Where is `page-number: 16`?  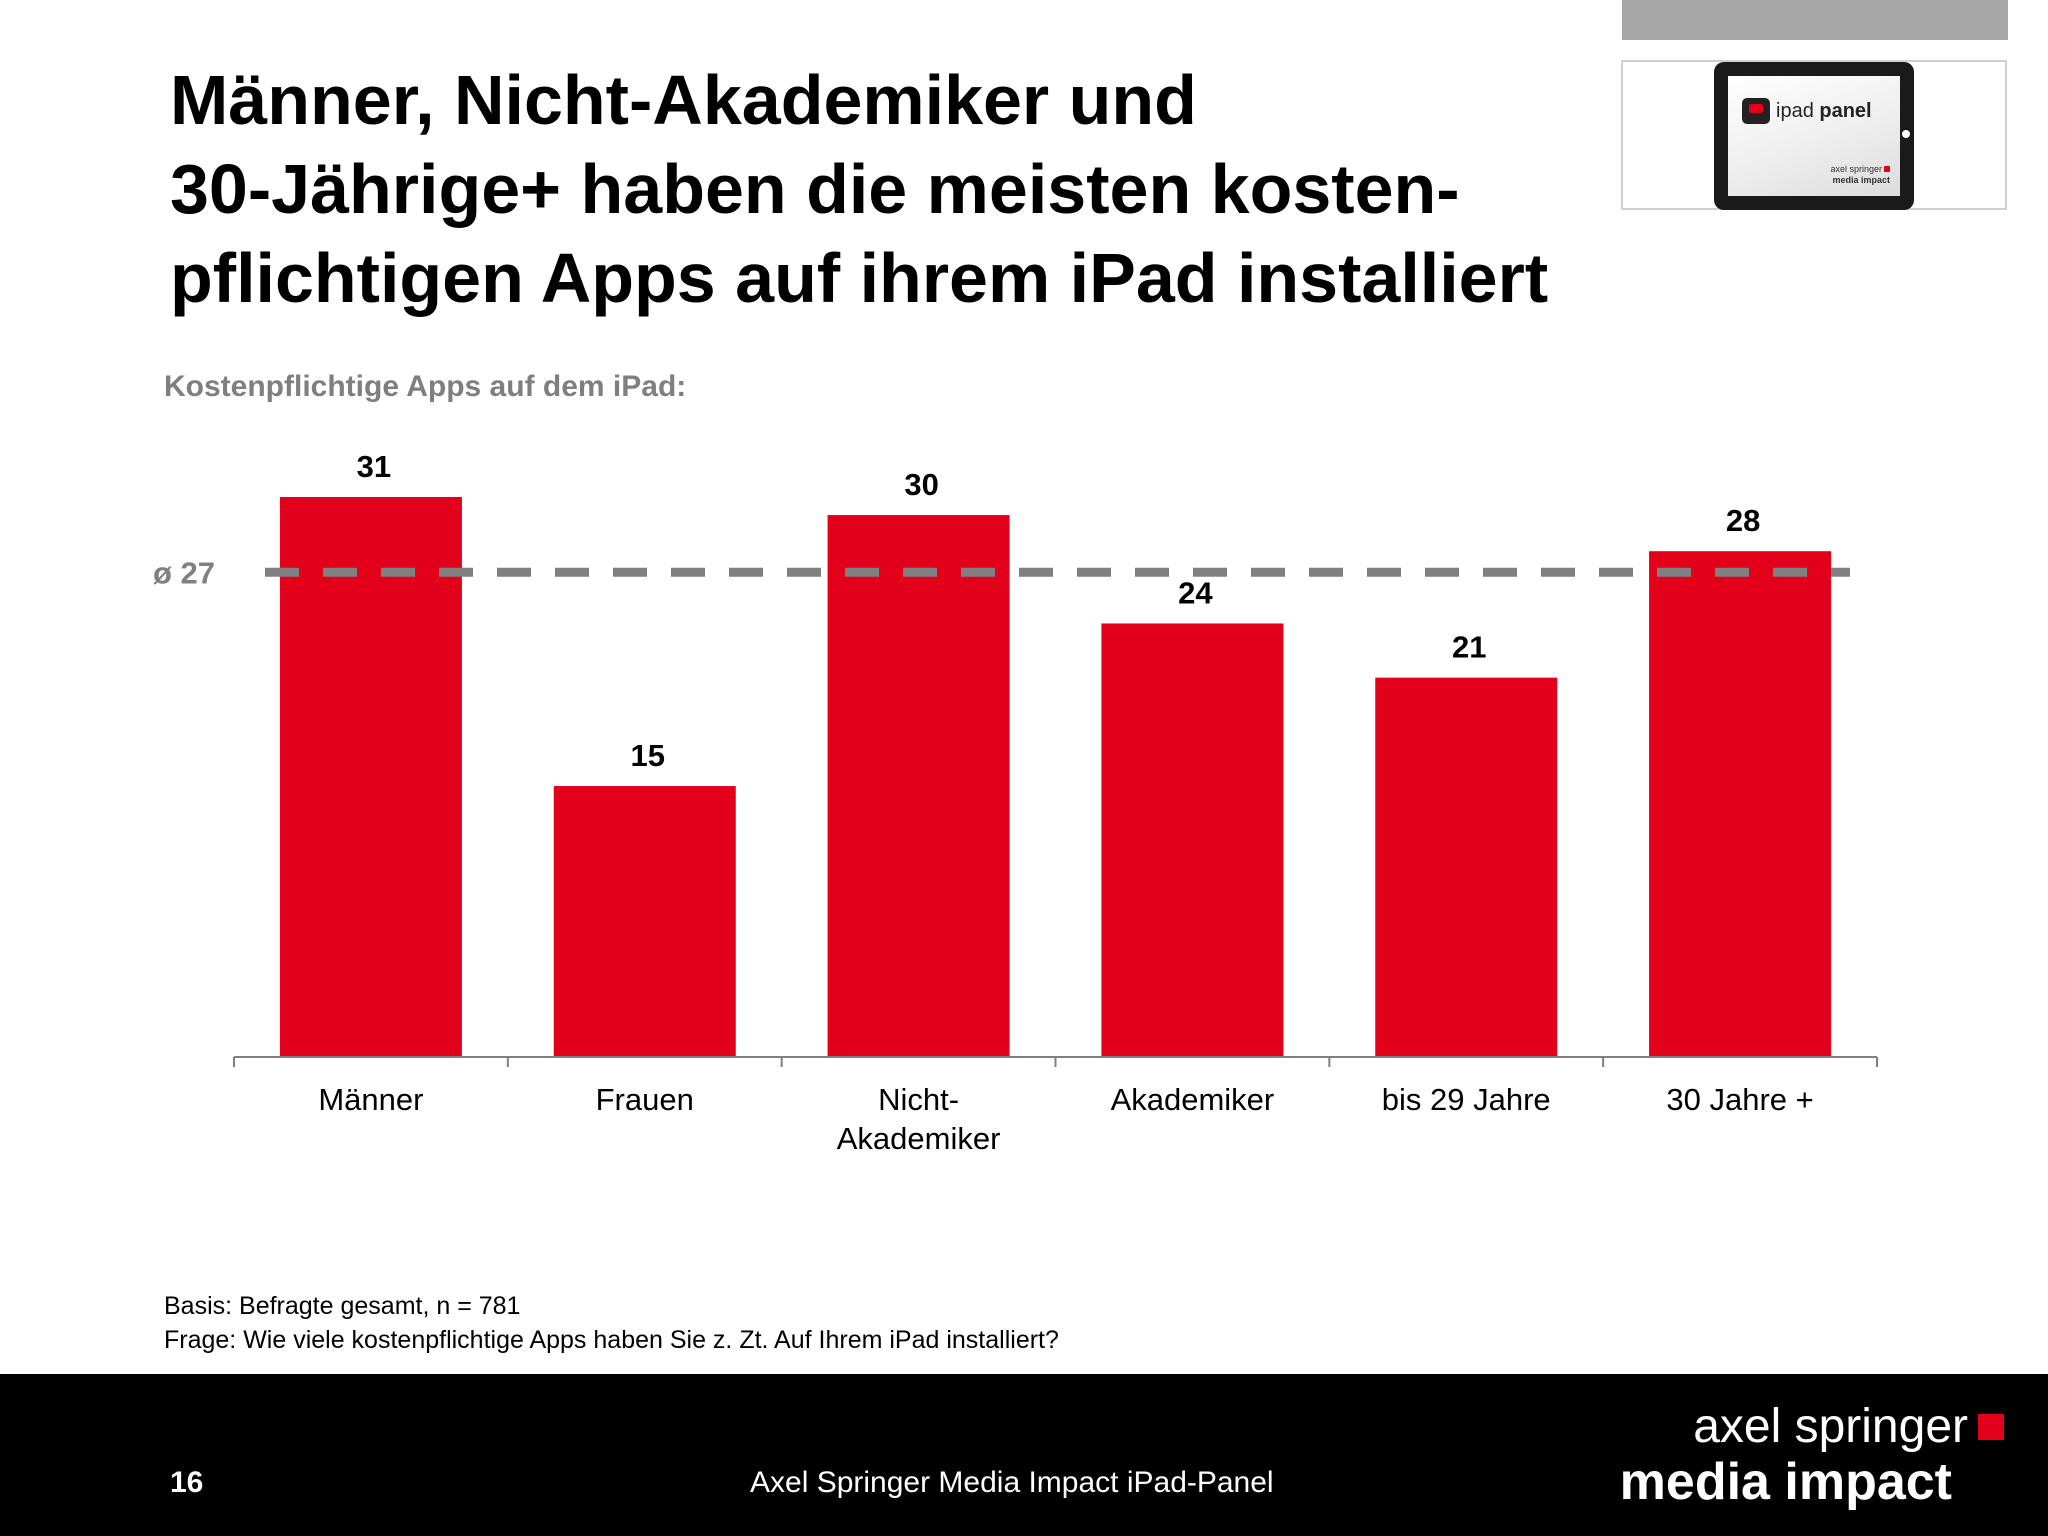 page-number: 16 is located at coordinates (187, 1482).